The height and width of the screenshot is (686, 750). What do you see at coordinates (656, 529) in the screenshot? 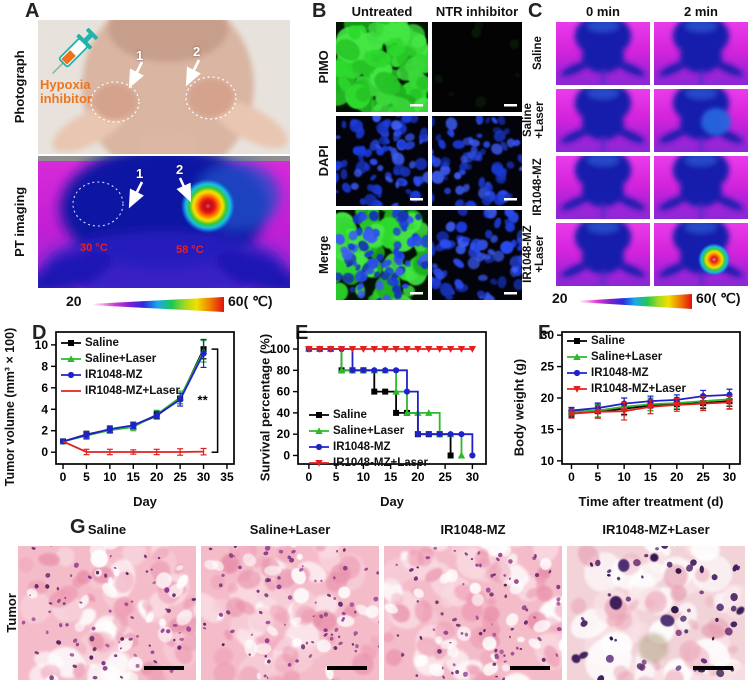
I see `panel-g-col-ir1048mz-laser: IR1048-MZ+Laser` at bounding box center [656, 529].